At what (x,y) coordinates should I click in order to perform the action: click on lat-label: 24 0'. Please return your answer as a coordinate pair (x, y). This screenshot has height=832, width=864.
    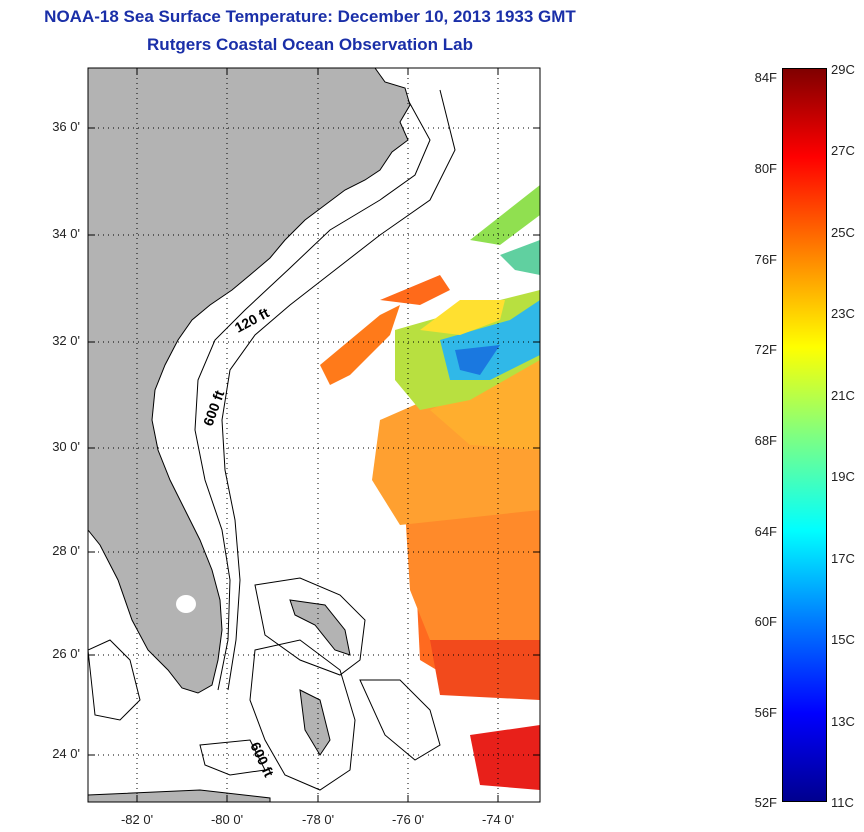
    Looking at the image, I should click on (66, 753).